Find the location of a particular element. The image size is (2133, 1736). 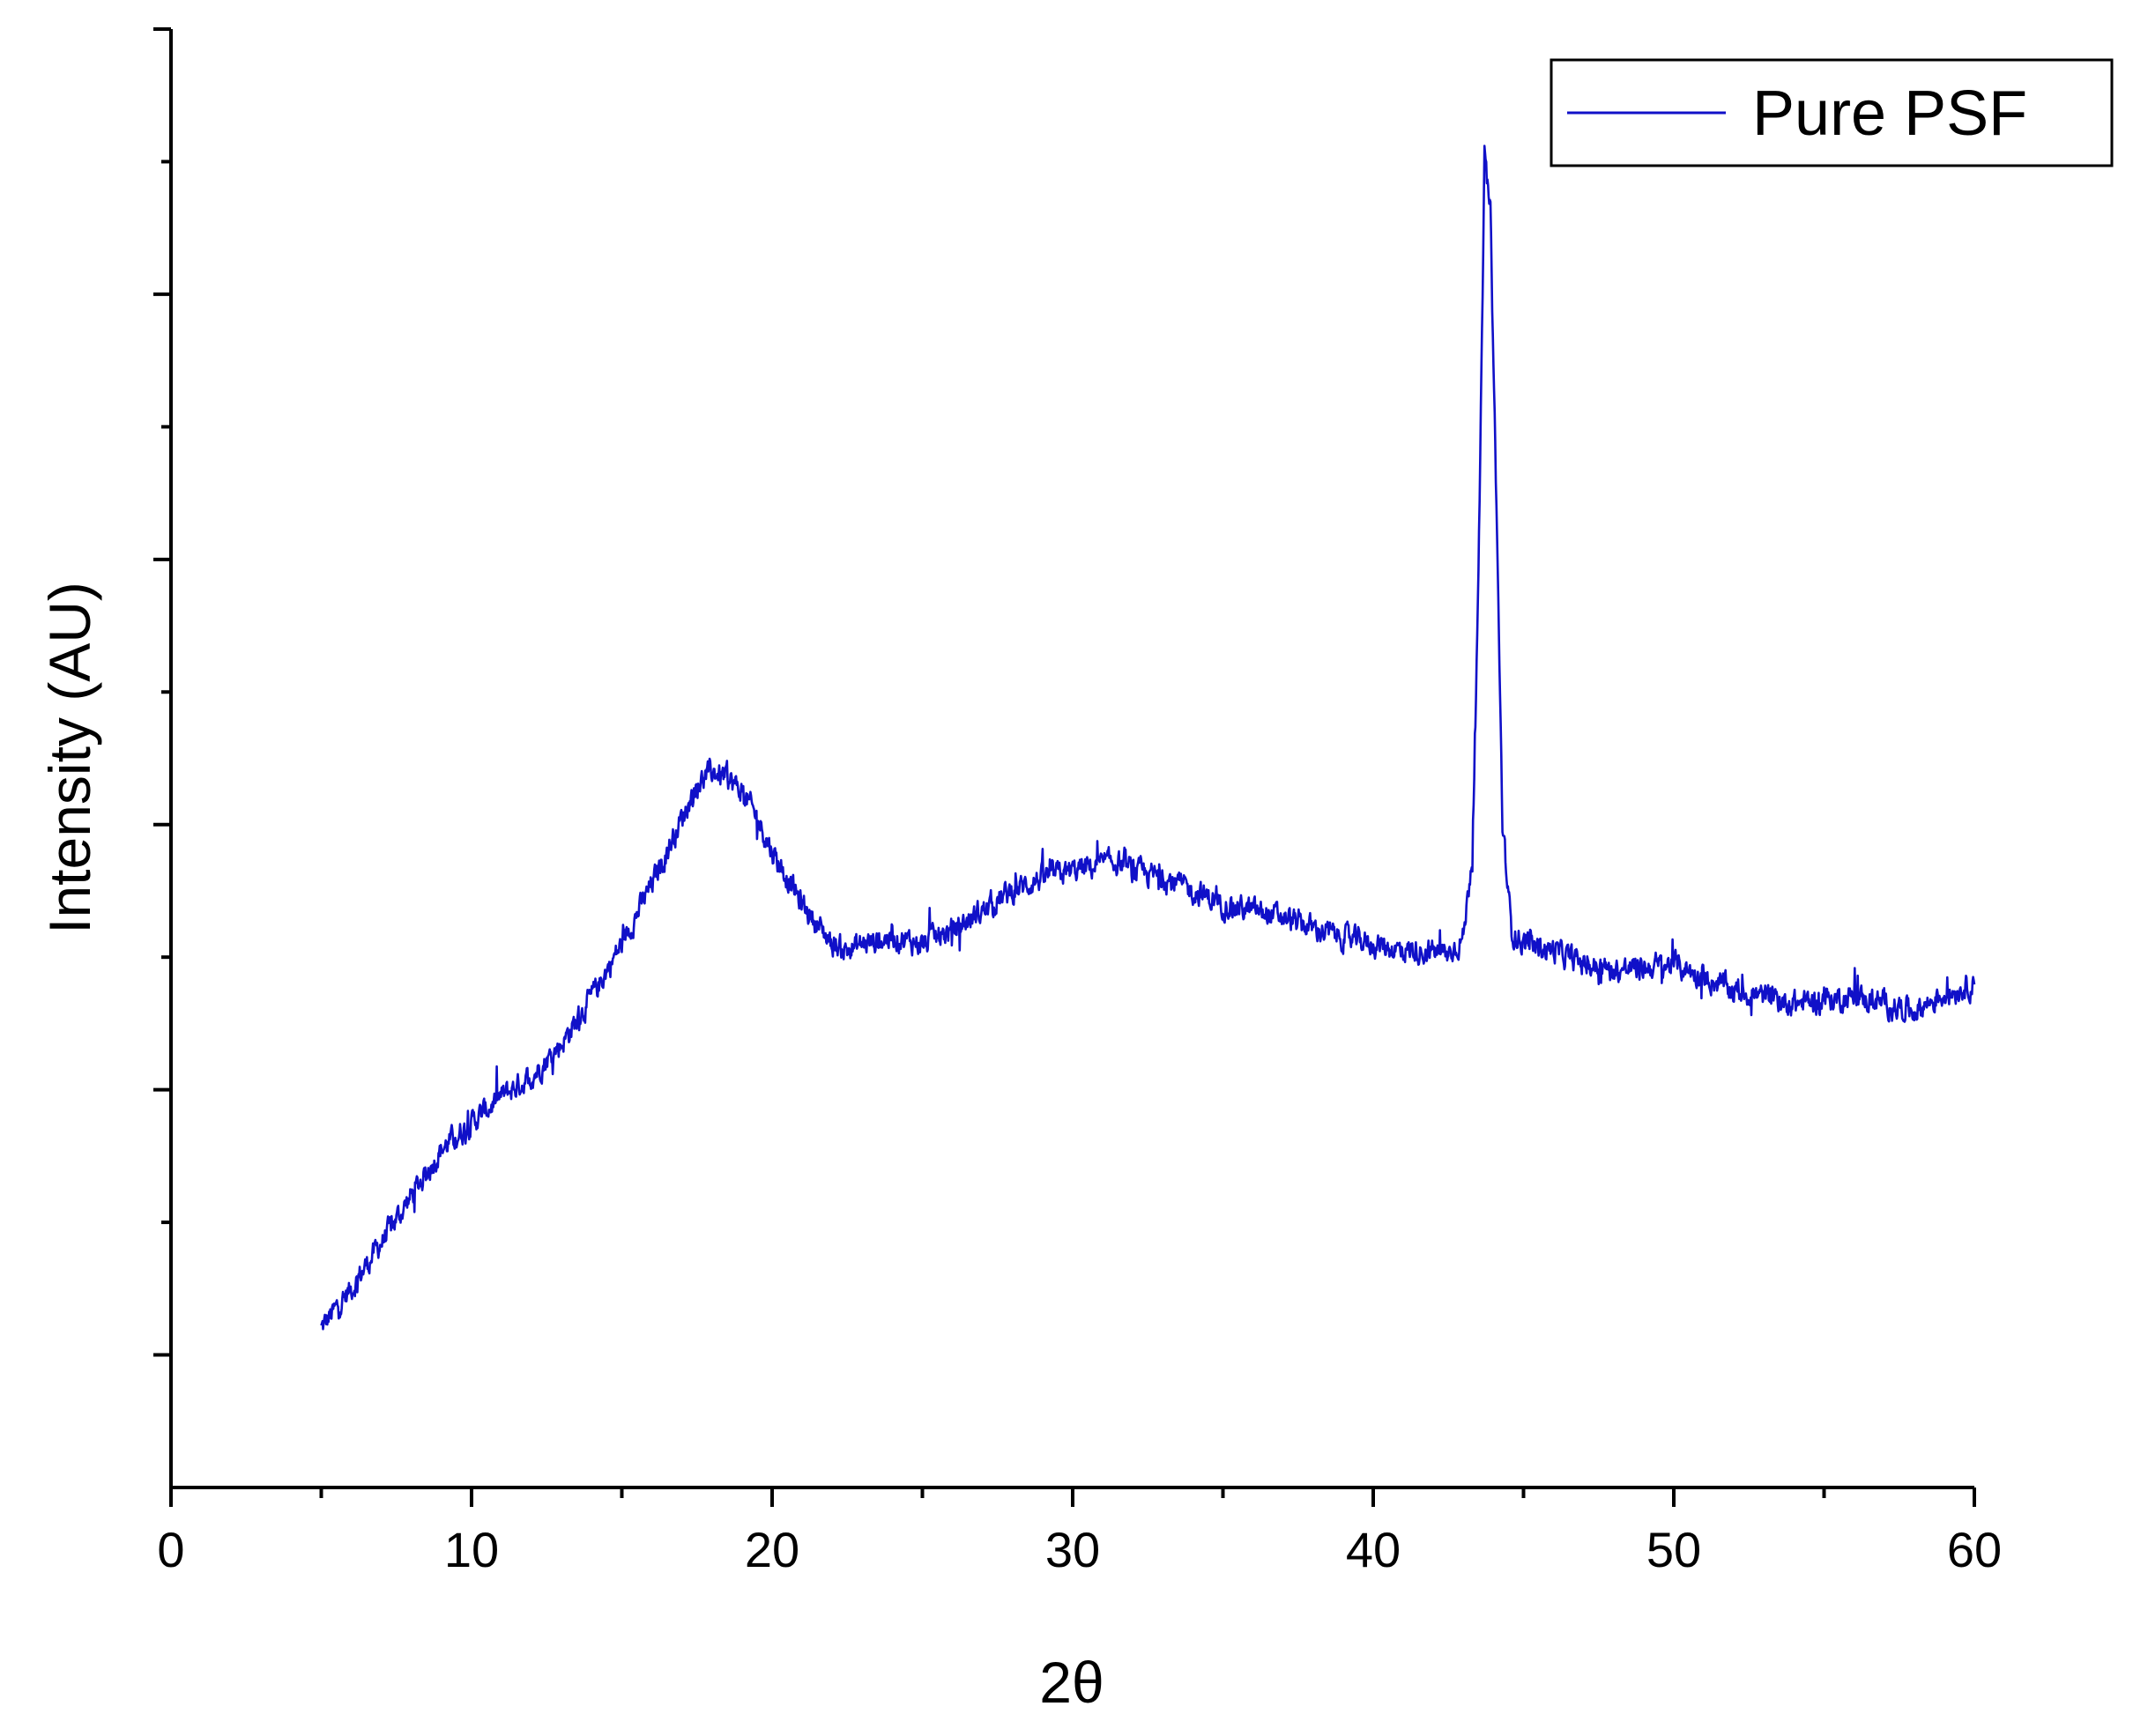

x-tick-label: 10 is located at coordinates (472, 1549).